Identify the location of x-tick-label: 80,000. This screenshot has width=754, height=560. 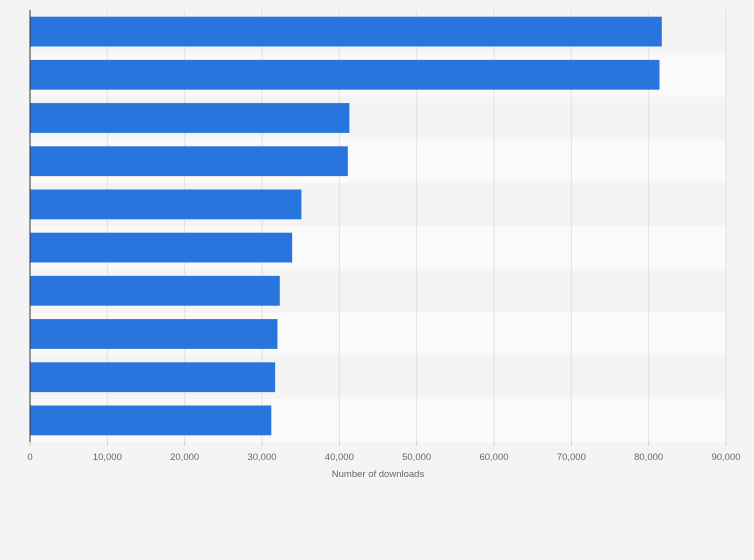
(648, 457).